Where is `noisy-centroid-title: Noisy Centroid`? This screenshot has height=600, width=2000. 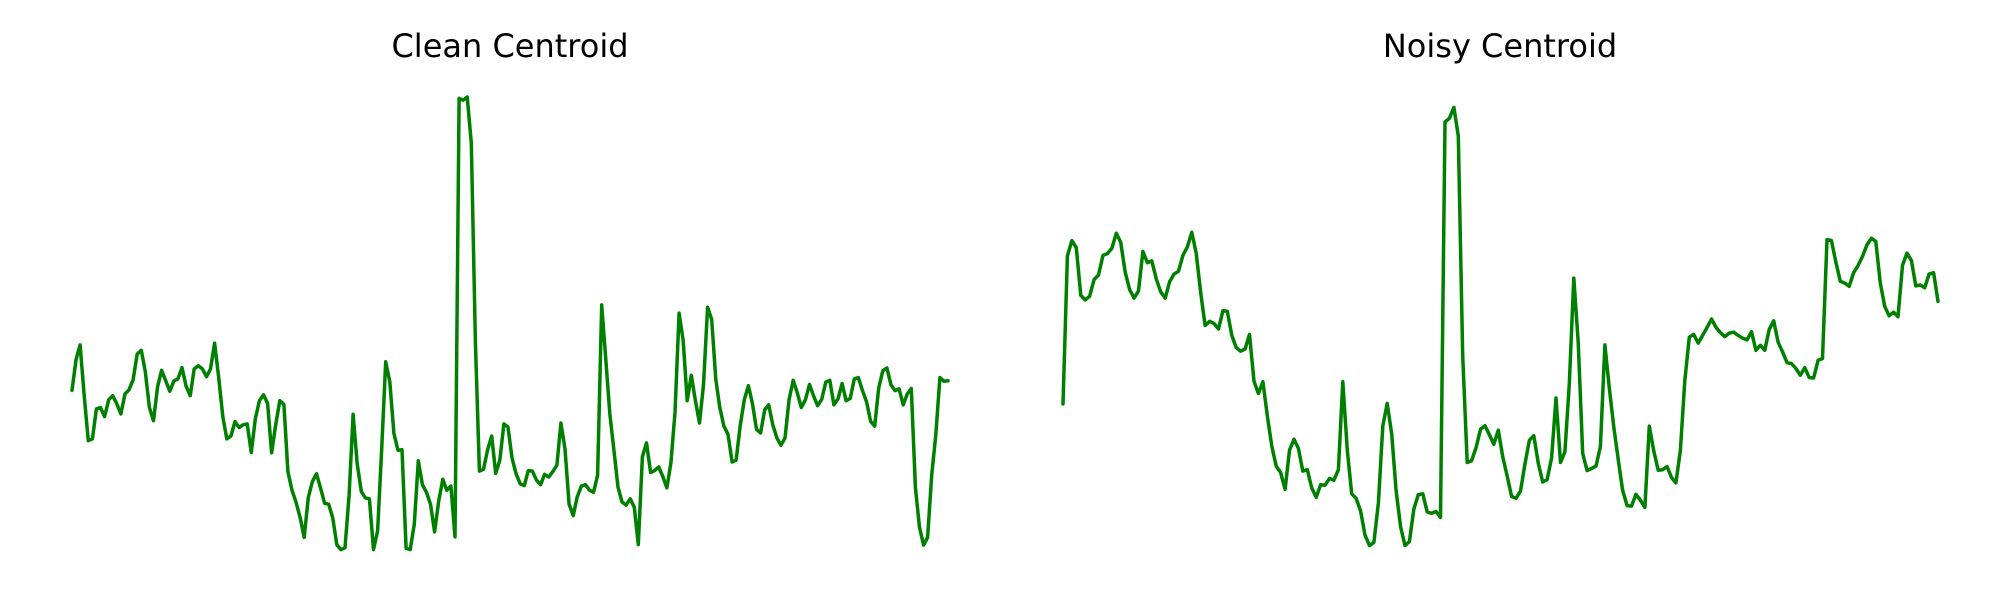
noisy-centroid-title: Noisy Centroid is located at coordinates (1500, 46).